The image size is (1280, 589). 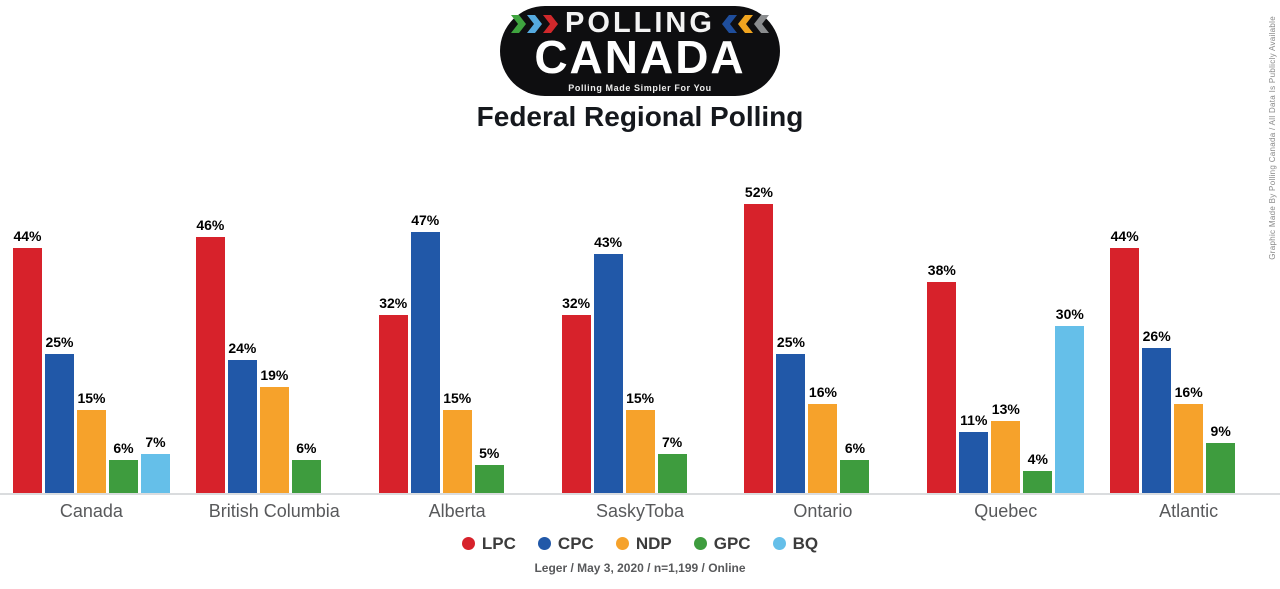 I want to click on legend-item-ndp: NDP, so click(x=643, y=543).